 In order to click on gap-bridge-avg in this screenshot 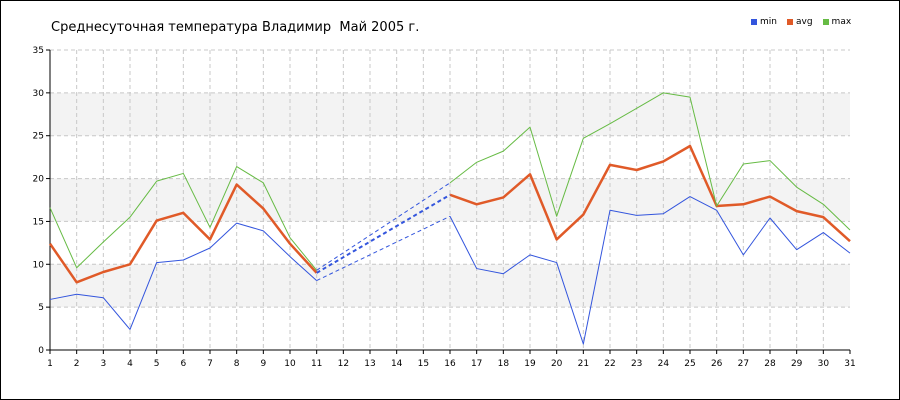, I will do `click(383, 233)`.